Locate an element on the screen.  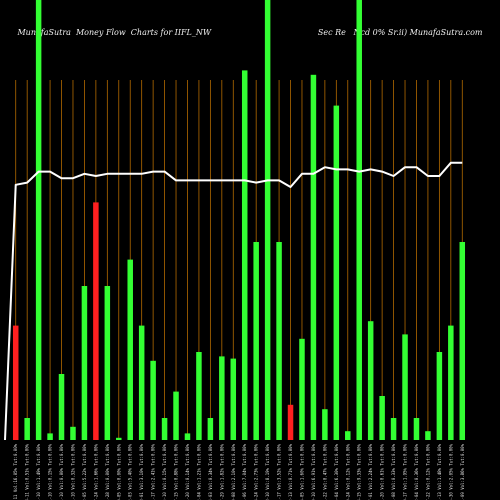
x-tick-label: 2022-06-30 Vol:2.05% Tut:0.00% is located at coordinates (450, 471).